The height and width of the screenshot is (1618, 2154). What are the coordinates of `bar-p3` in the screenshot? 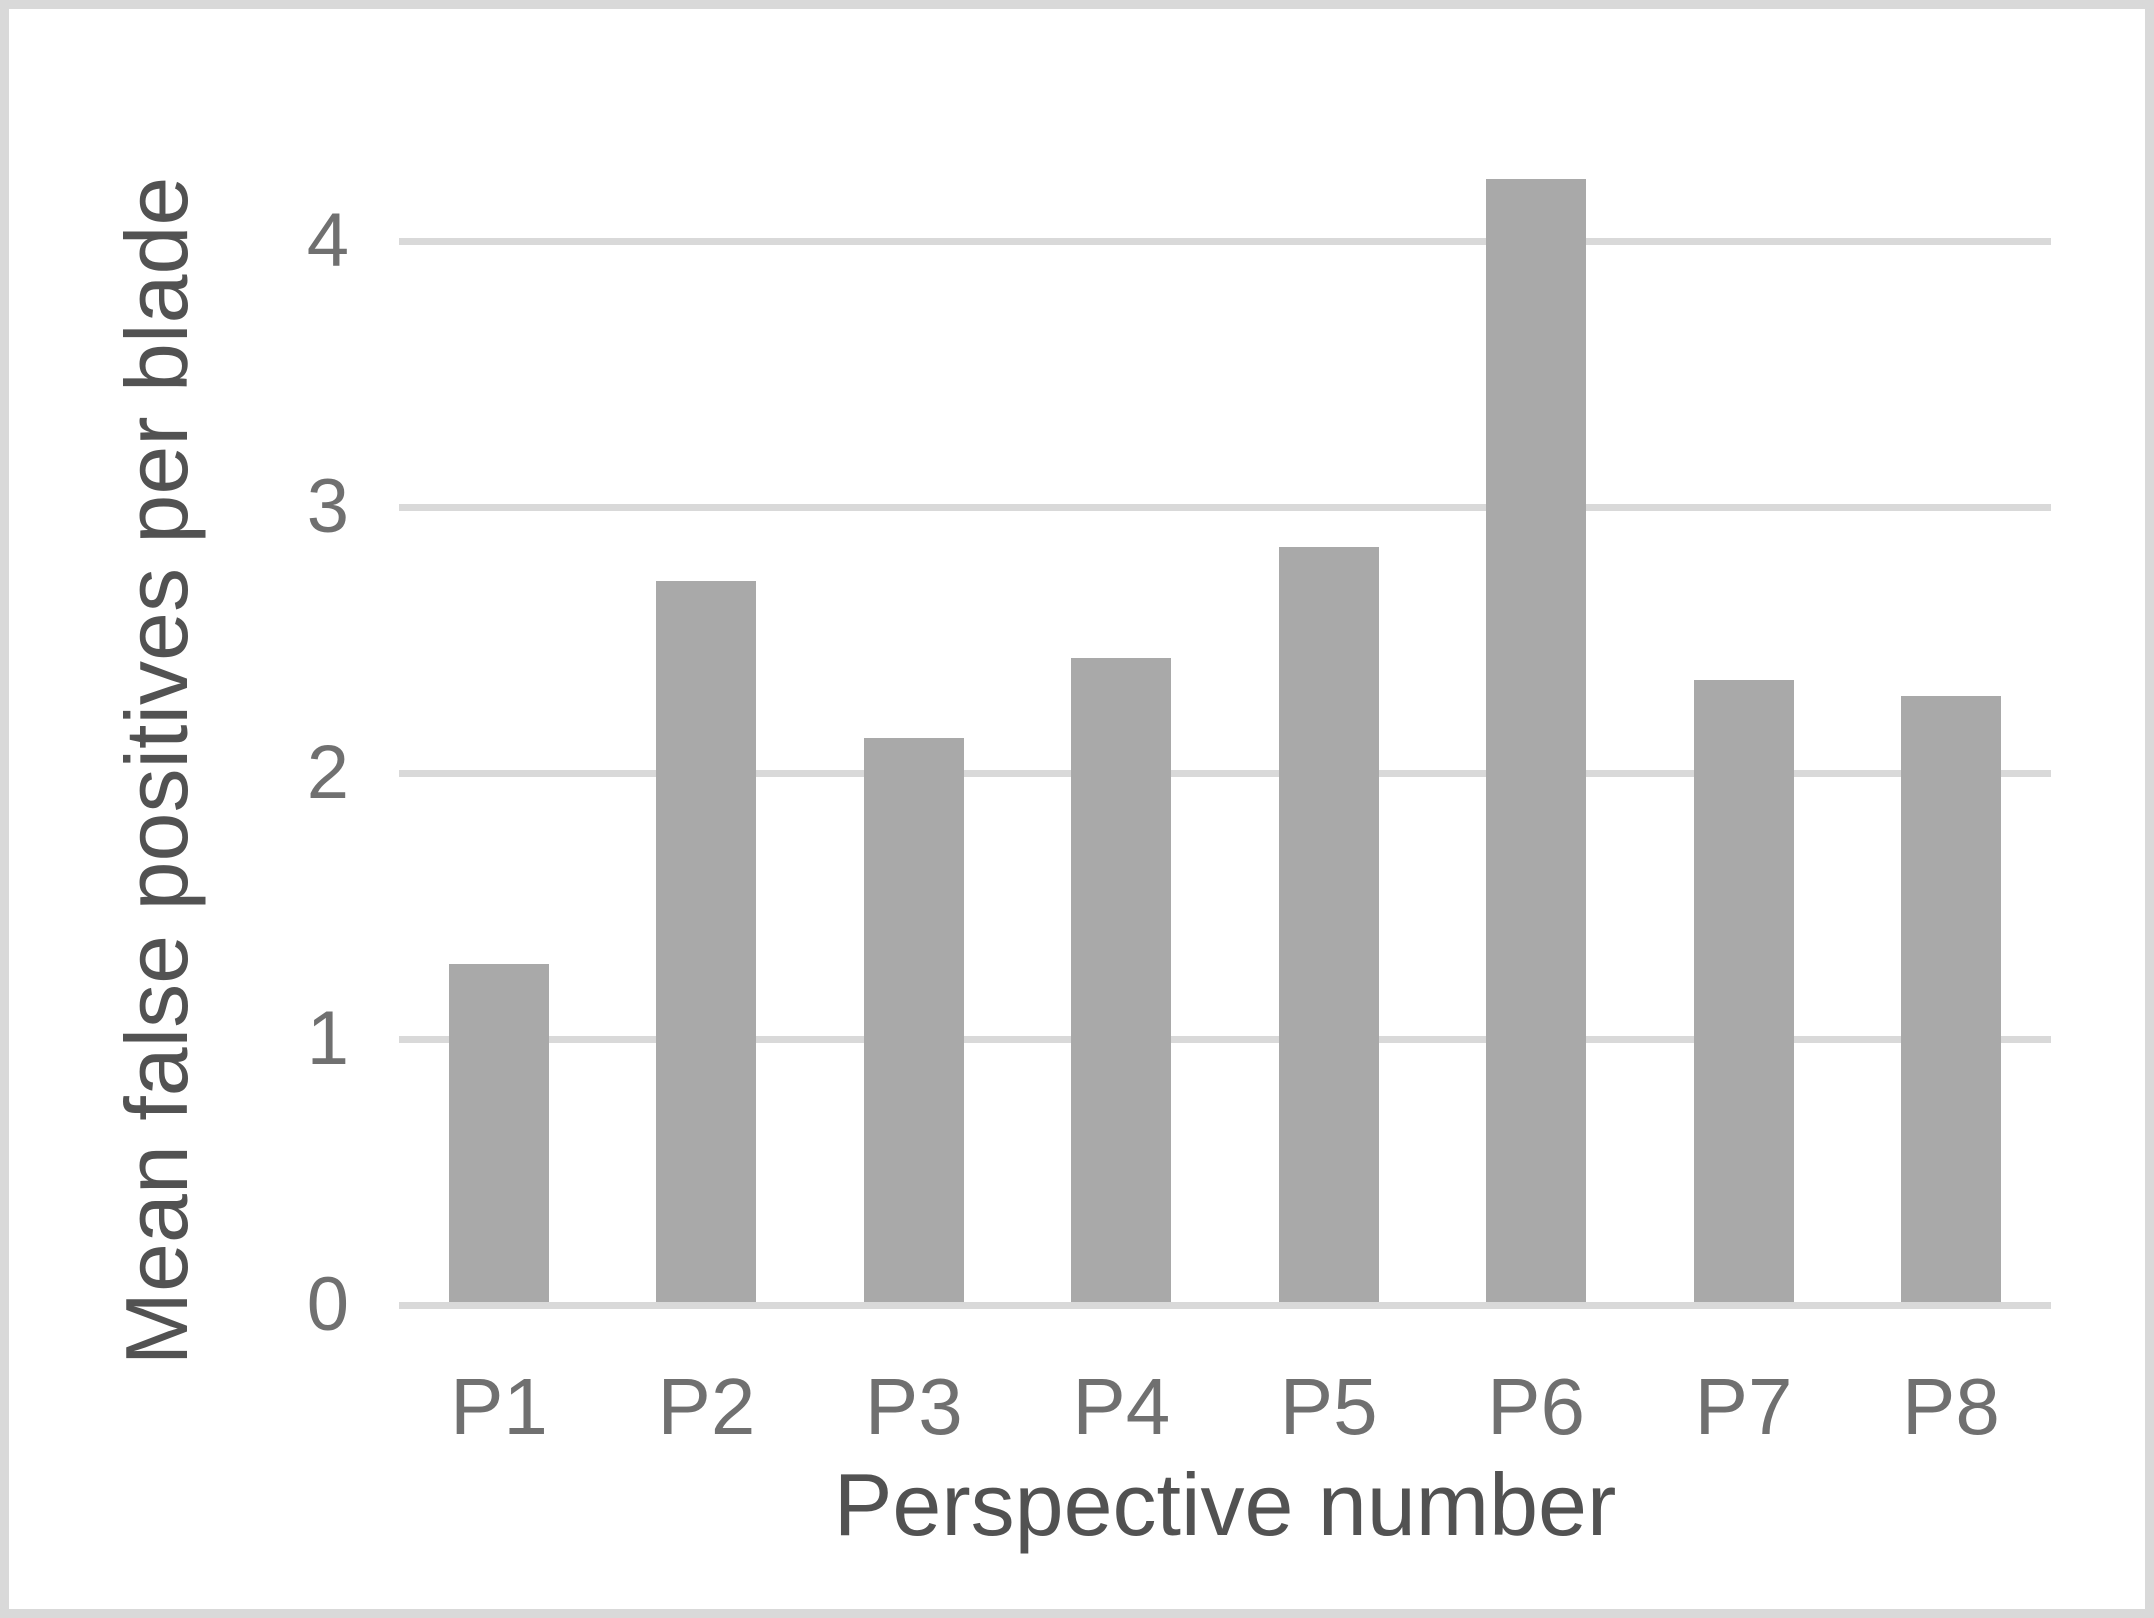 It's located at (913, 1020).